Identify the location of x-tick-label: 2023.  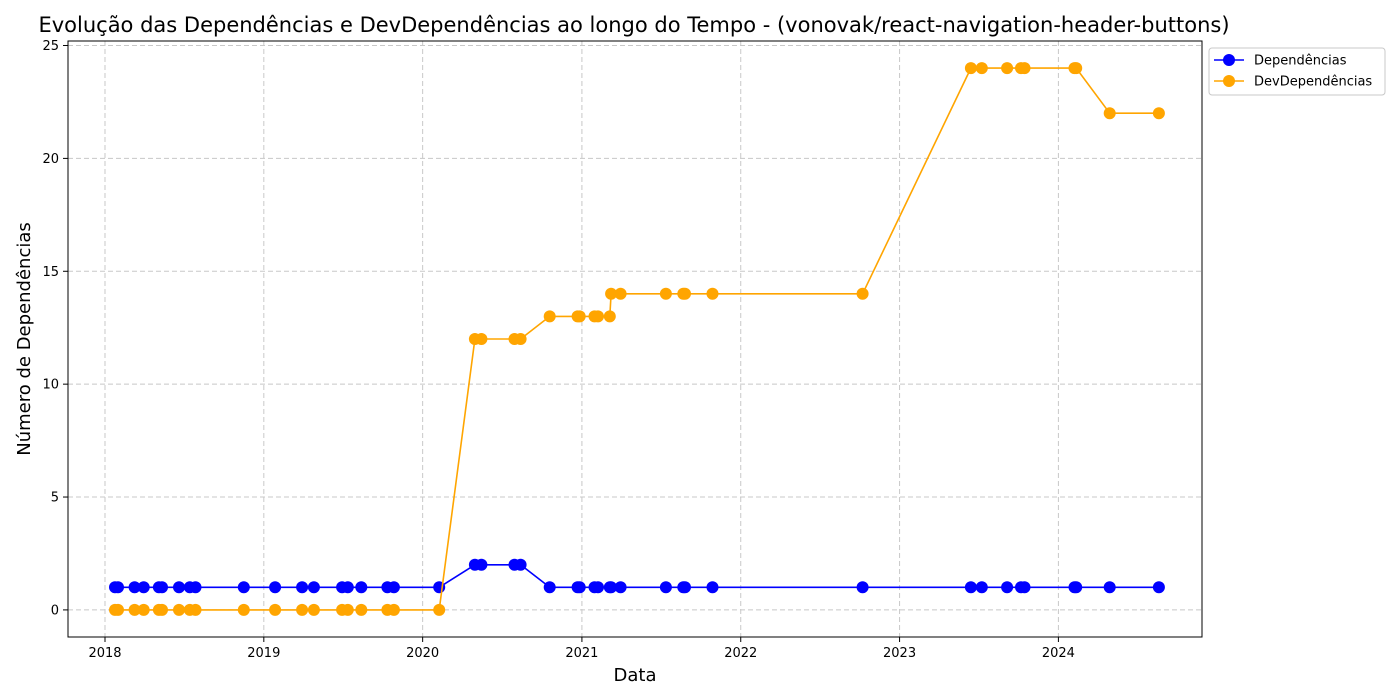
(899, 653).